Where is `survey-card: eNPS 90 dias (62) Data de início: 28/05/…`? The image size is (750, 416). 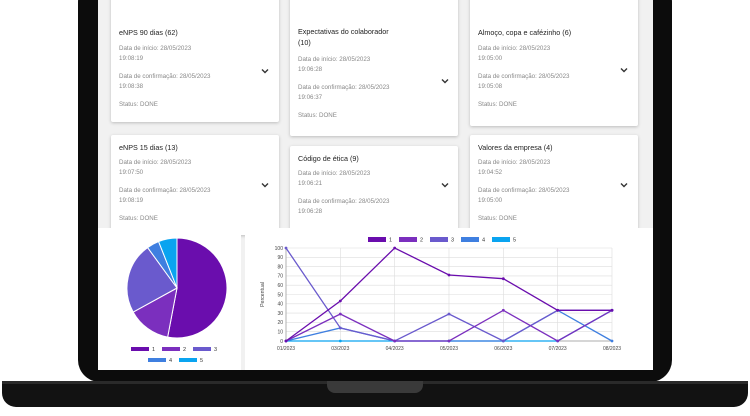 survey-card: eNPS 90 dias (62) Data de início: 28/05/… is located at coordinates (195, 61).